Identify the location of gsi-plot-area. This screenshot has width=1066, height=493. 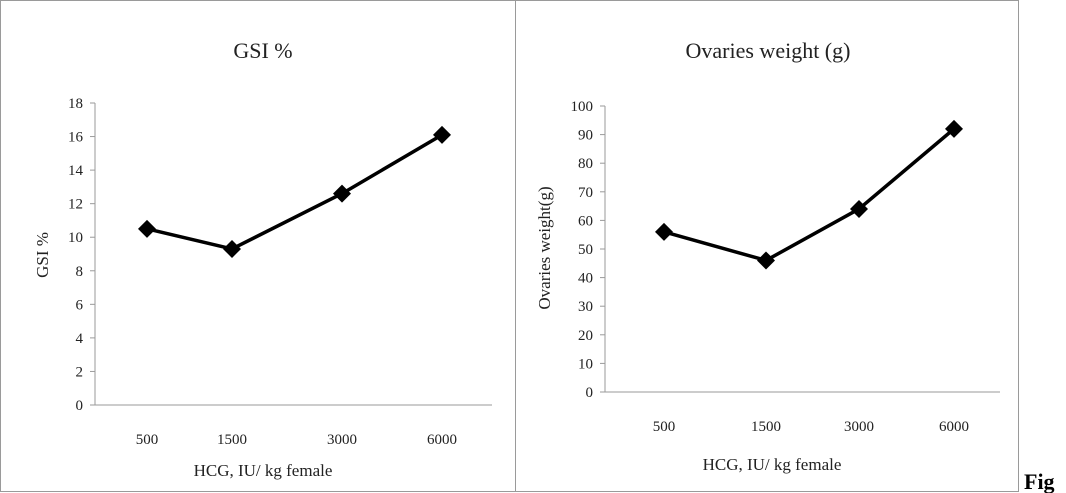
(294, 191).